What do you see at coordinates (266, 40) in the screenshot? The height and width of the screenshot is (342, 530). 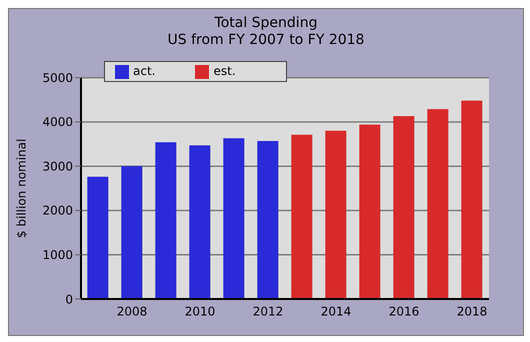 I see `chart-subtitle: US from FY 2007 to FY 2018` at bounding box center [266, 40].